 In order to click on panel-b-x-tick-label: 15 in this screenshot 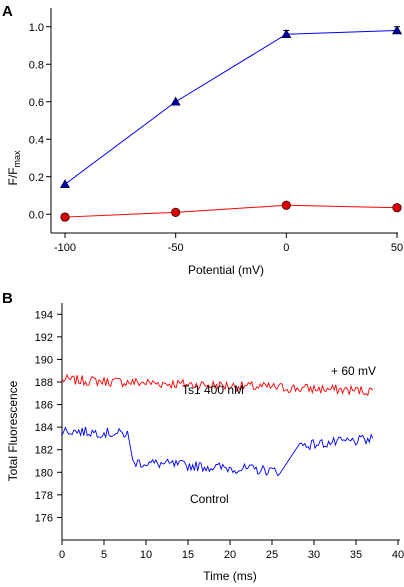, I will do `click(188, 555)`.